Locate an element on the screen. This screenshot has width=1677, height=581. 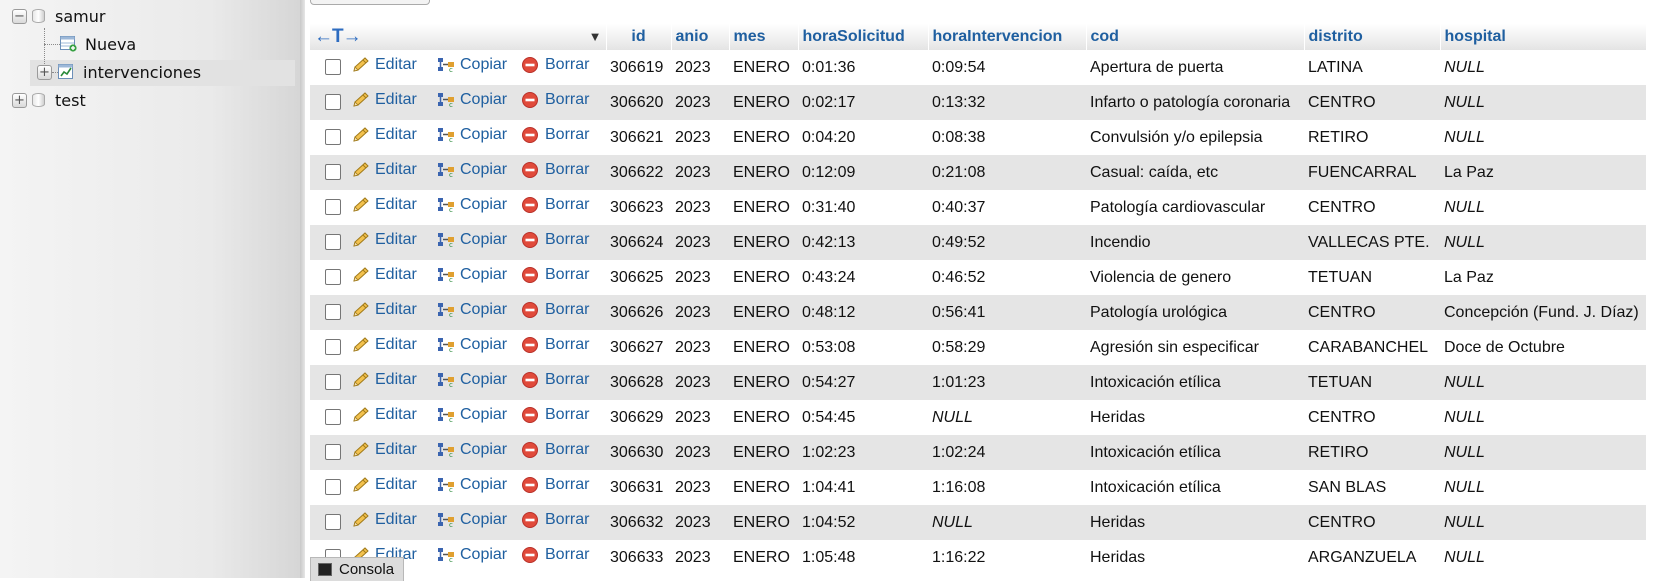
cell-id: 306633 is located at coordinates (638, 557).